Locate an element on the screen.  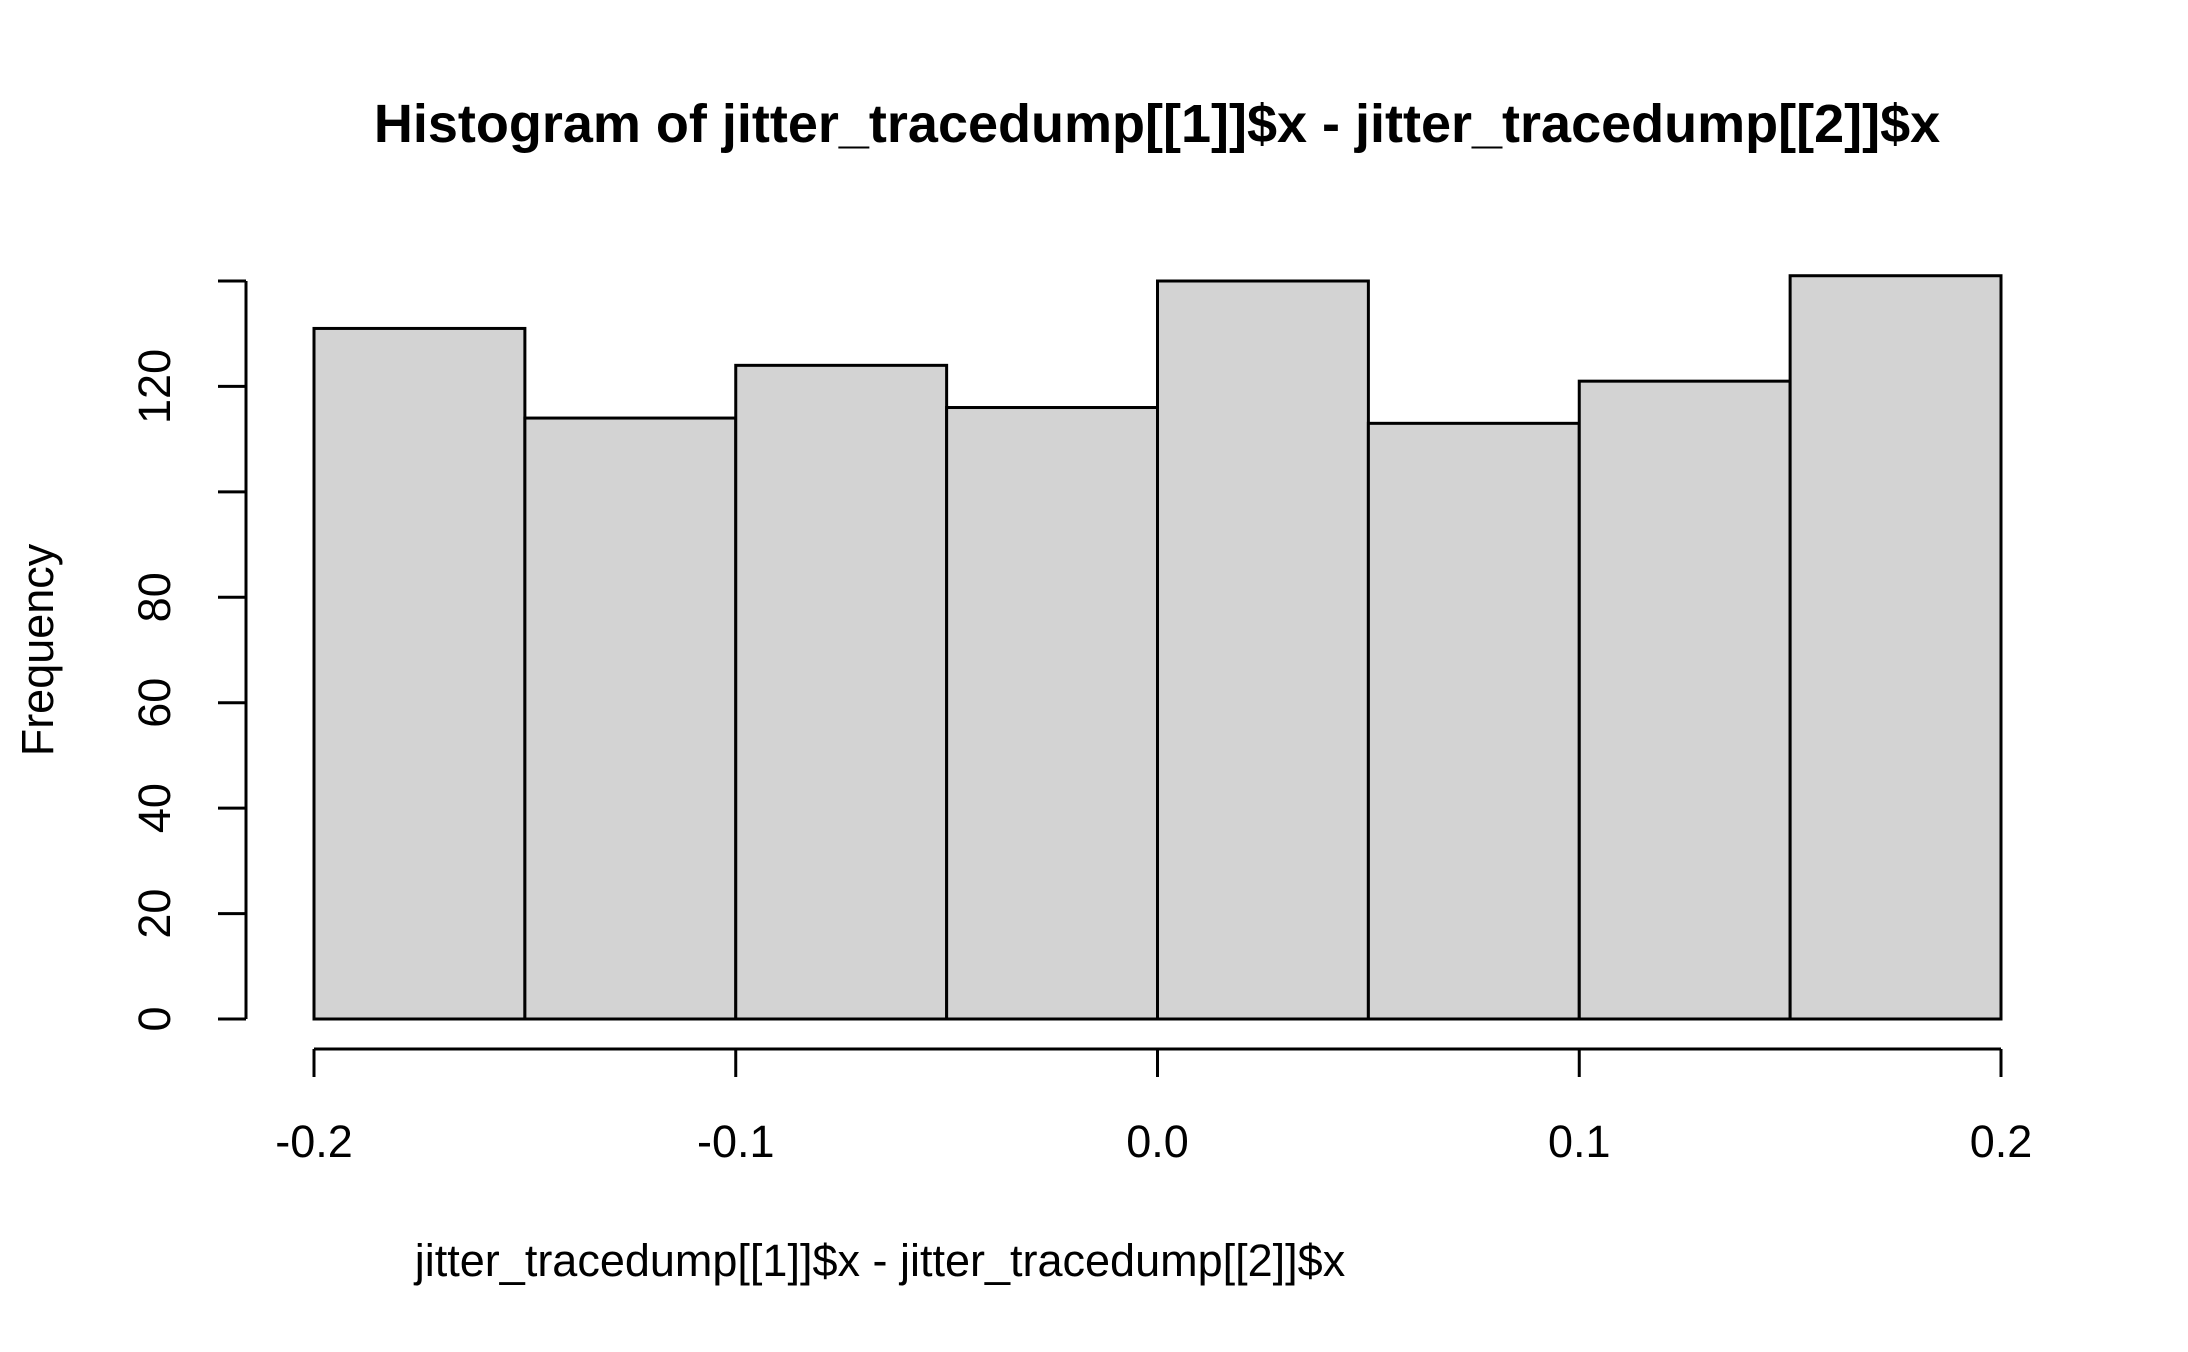
x-axis: -0.2 -0.1 0.0 0.1 0.2 is located at coordinates (1154, 1107).